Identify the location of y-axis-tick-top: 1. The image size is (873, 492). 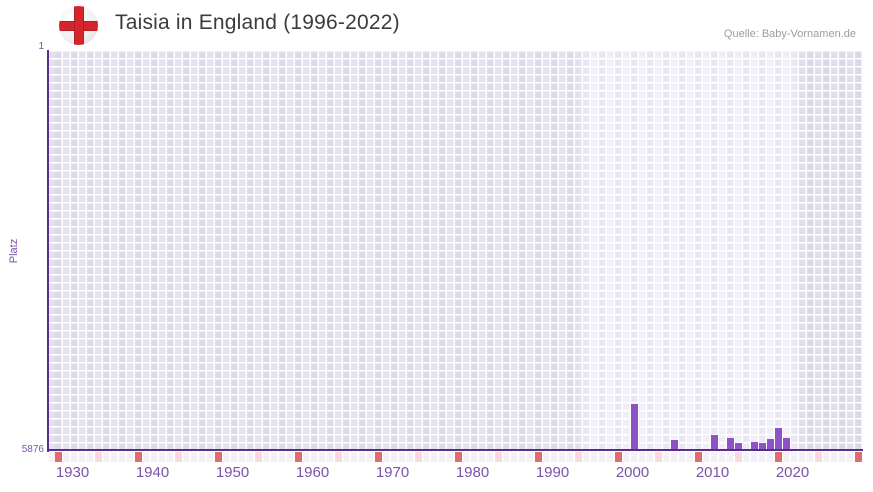
(41, 46).